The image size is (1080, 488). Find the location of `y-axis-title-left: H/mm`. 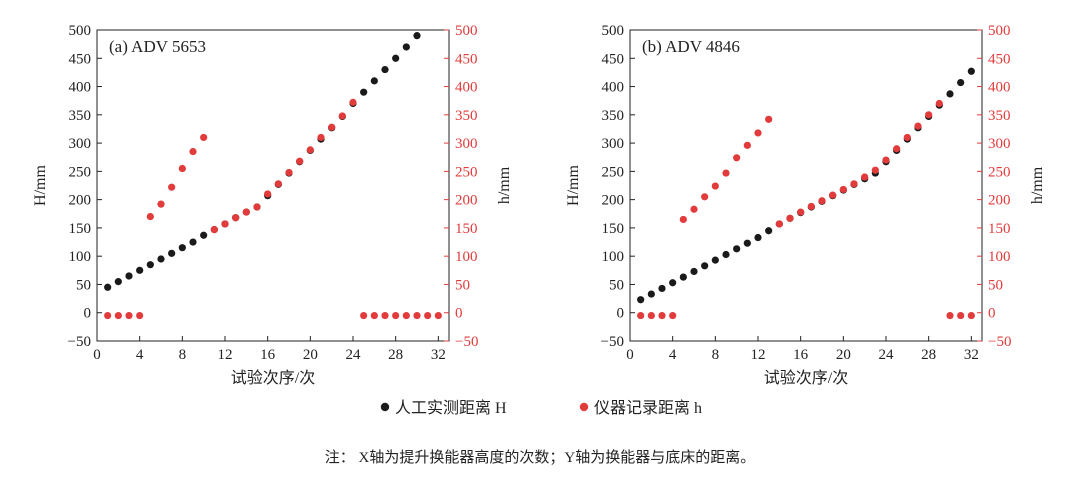

y-axis-title-left: H/mm is located at coordinates (573, 185).